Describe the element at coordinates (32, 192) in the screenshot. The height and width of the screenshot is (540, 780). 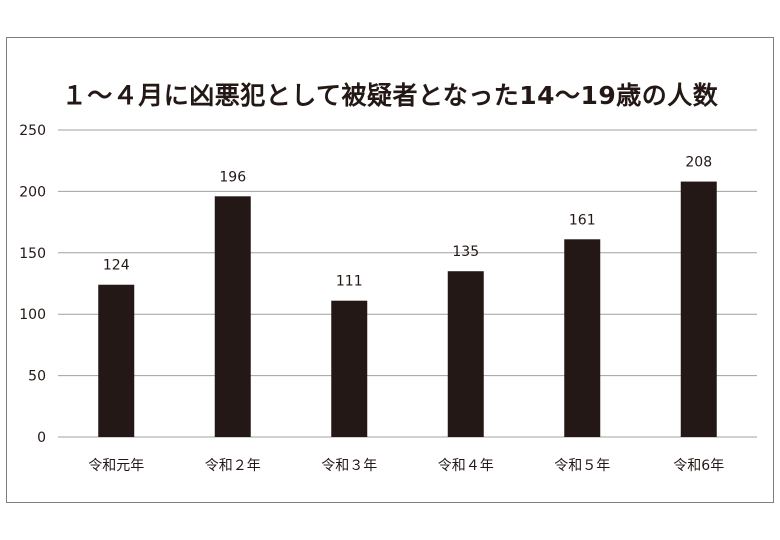
I see `y-tick-label: 200` at that location.